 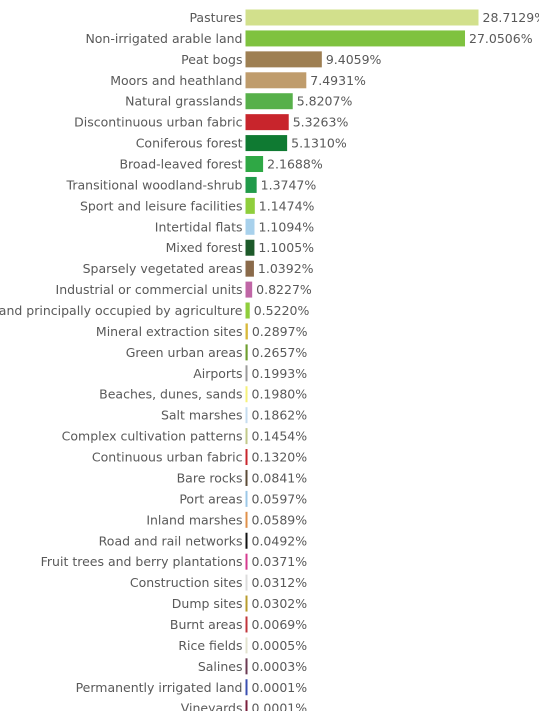 I want to click on category-label: Discontinuous urban fabric, so click(x=158, y=122).